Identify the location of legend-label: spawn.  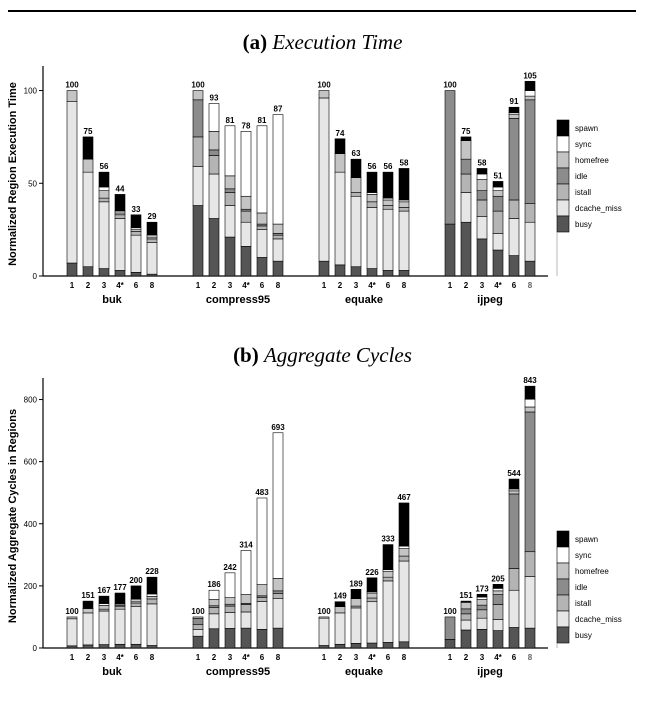
(586, 539).